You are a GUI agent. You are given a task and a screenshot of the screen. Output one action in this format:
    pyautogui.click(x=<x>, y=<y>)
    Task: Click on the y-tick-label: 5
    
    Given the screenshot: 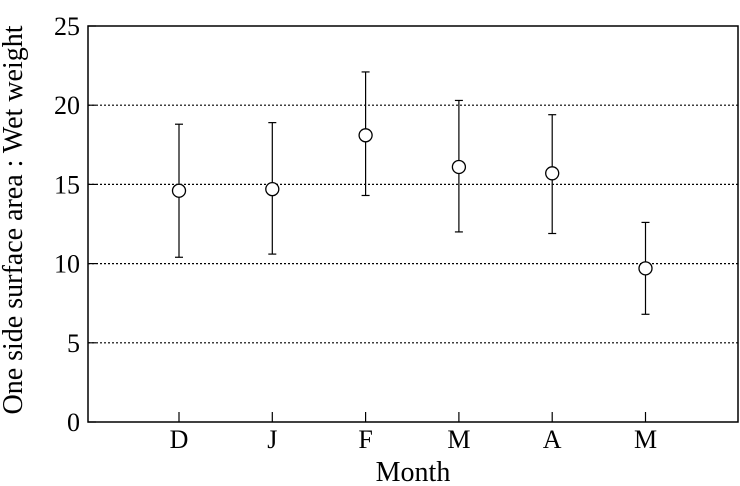 What is the action you would take?
    pyautogui.click(x=73, y=343)
    